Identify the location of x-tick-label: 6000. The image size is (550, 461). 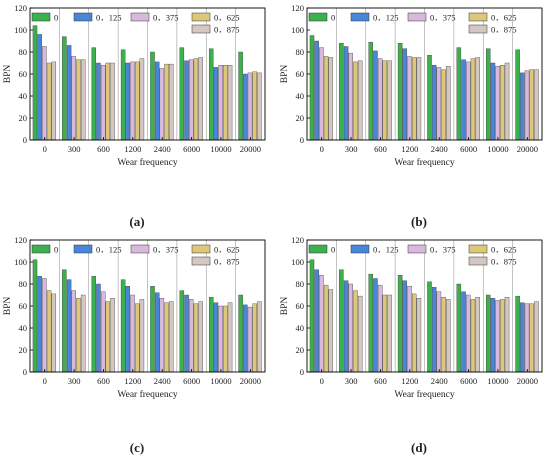
(468, 149).